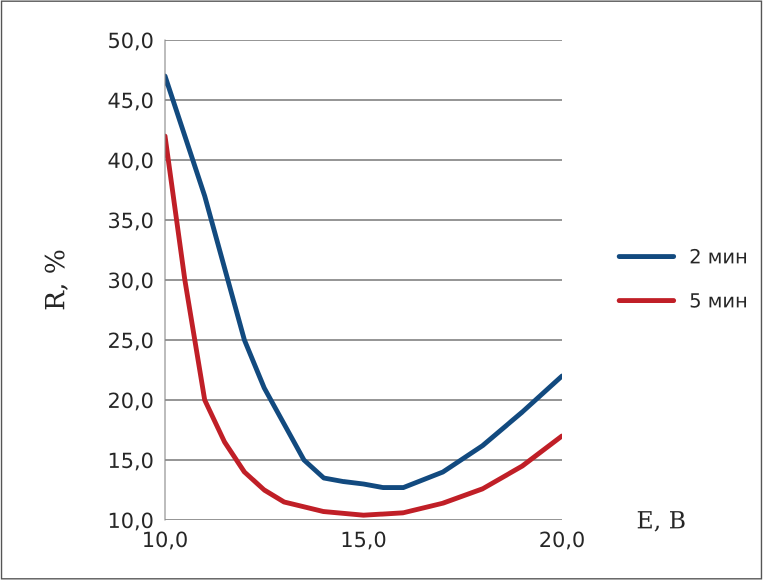  Describe the element at coordinates (131, 221) in the screenshot. I see `y-tick-label: 35,0` at that location.